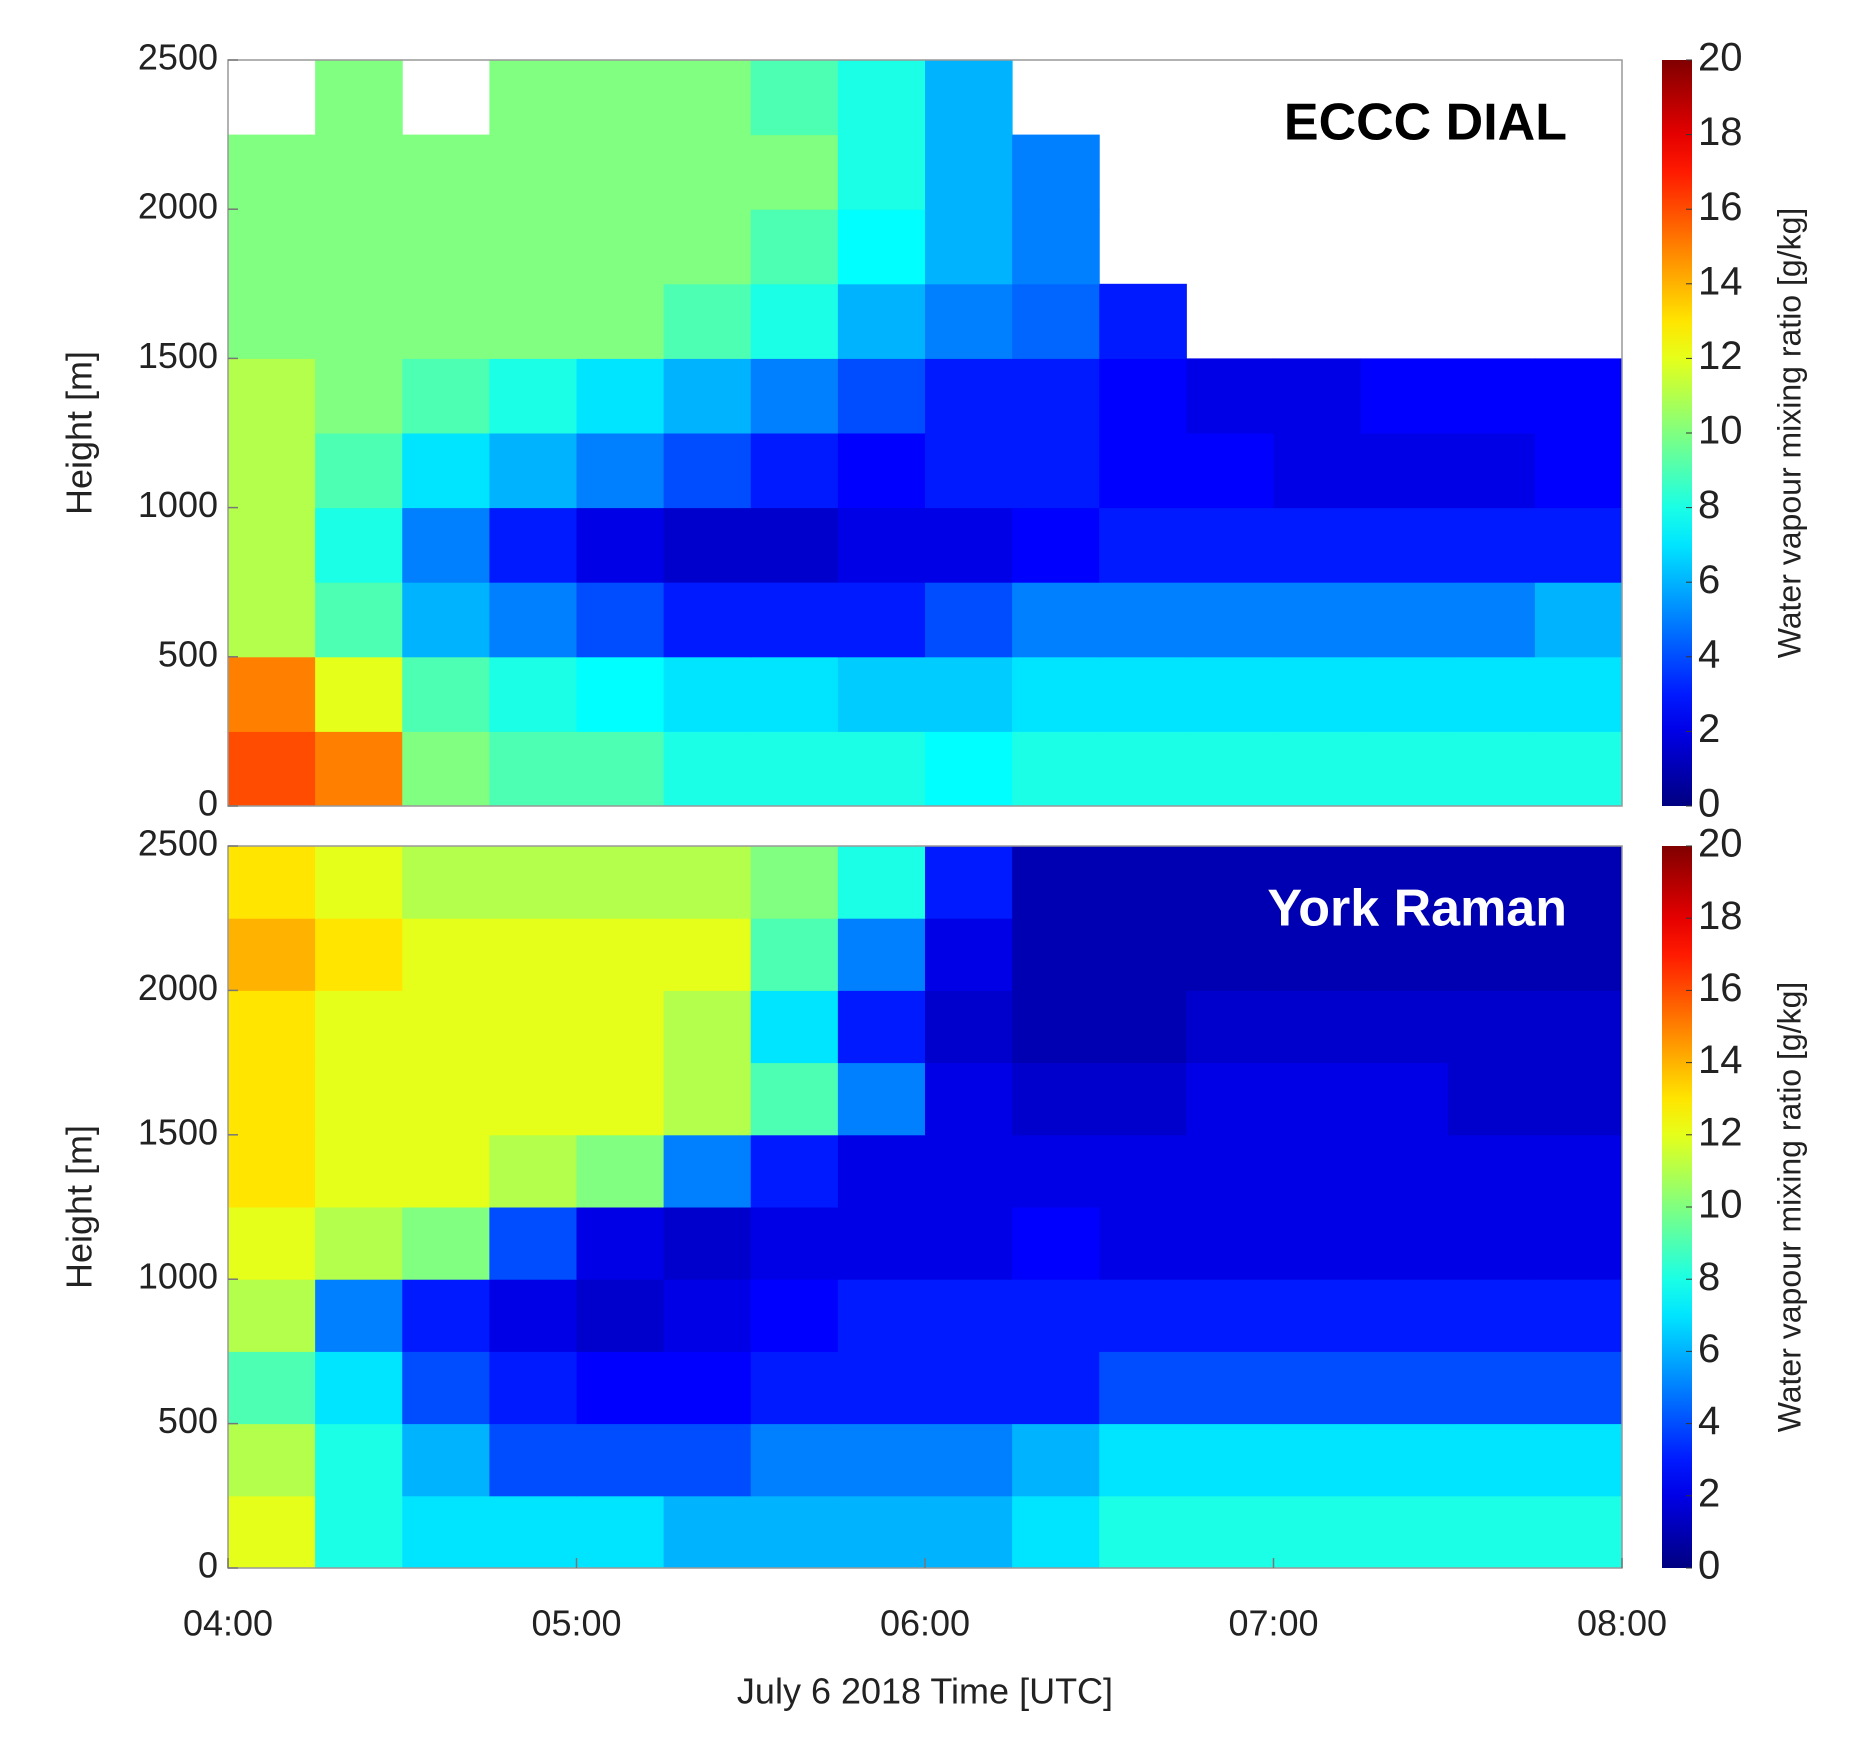 The width and height of the screenshot is (1873, 1741). What do you see at coordinates (1720, 1205) in the screenshot?
I see `colorbar-tick-label: 10` at bounding box center [1720, 1205].